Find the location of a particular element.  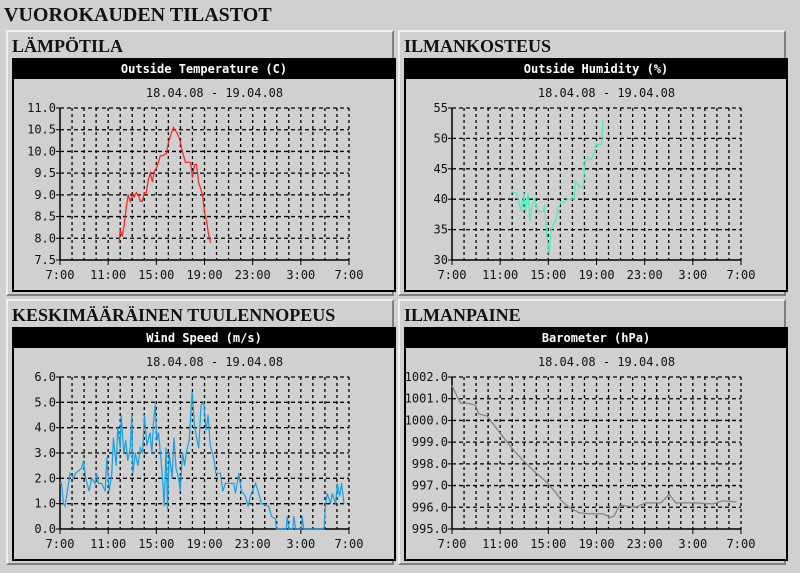

chart-title: Wind Speed (m/s) is located at coordinates (204, 338).